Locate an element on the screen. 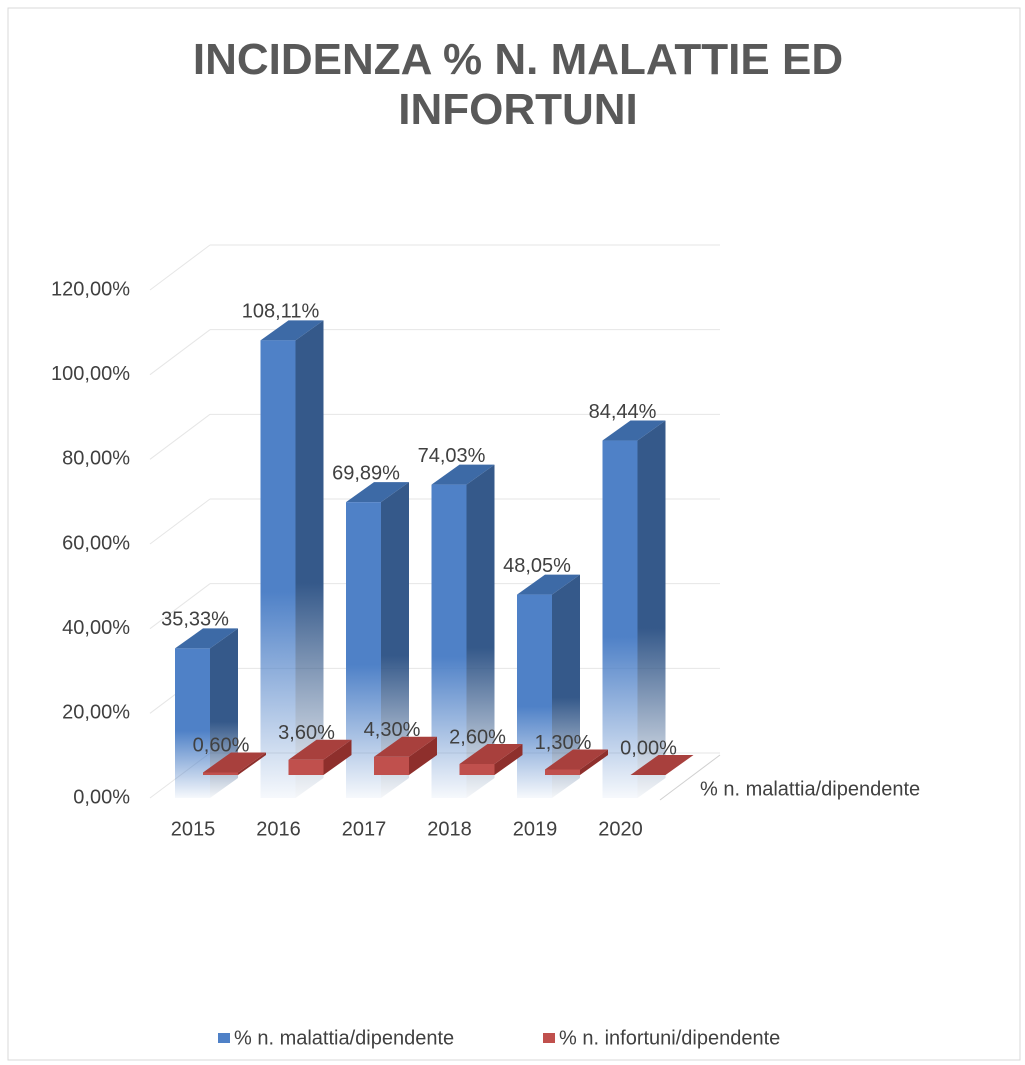  depth-tick-label: % n. malattia/dipendente is located at coordinates (810, 789).